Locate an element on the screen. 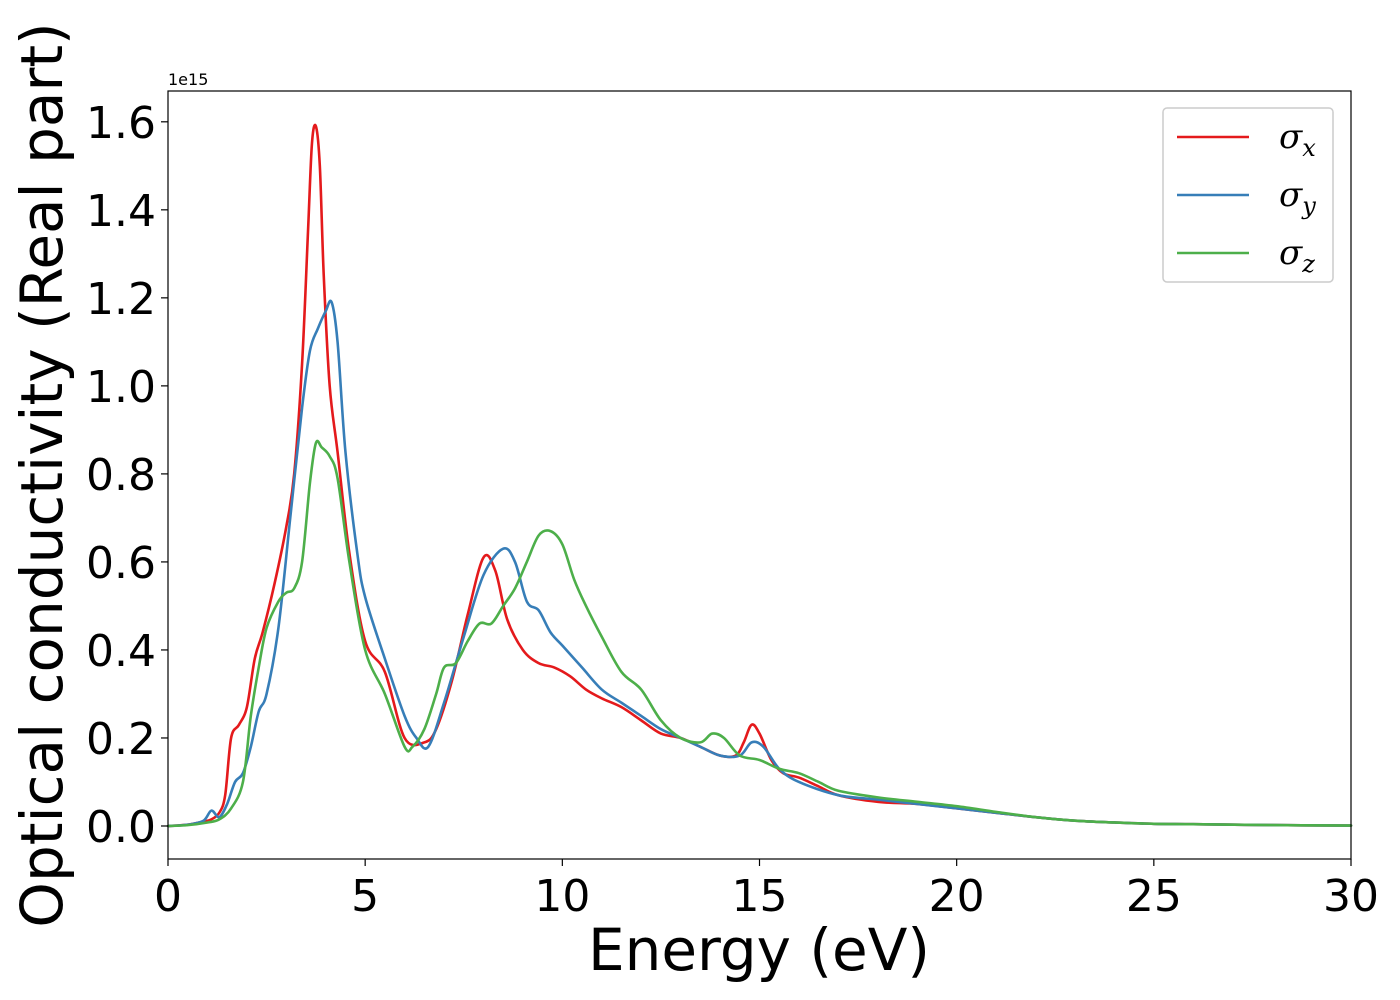 The height and width of the screenshot is (1000, 1400). x-tick-label: 5 is located at coordinates (365, 896).